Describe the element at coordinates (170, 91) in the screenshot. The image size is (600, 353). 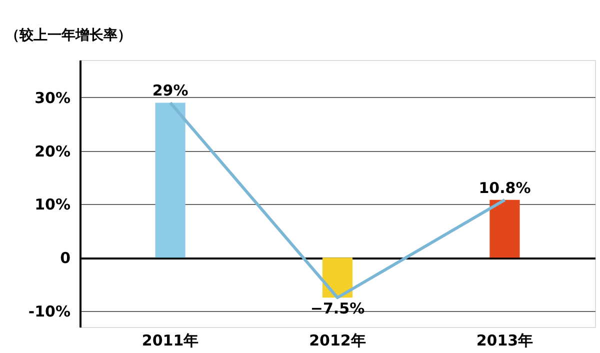
I see `data-label: 29%` at that location.